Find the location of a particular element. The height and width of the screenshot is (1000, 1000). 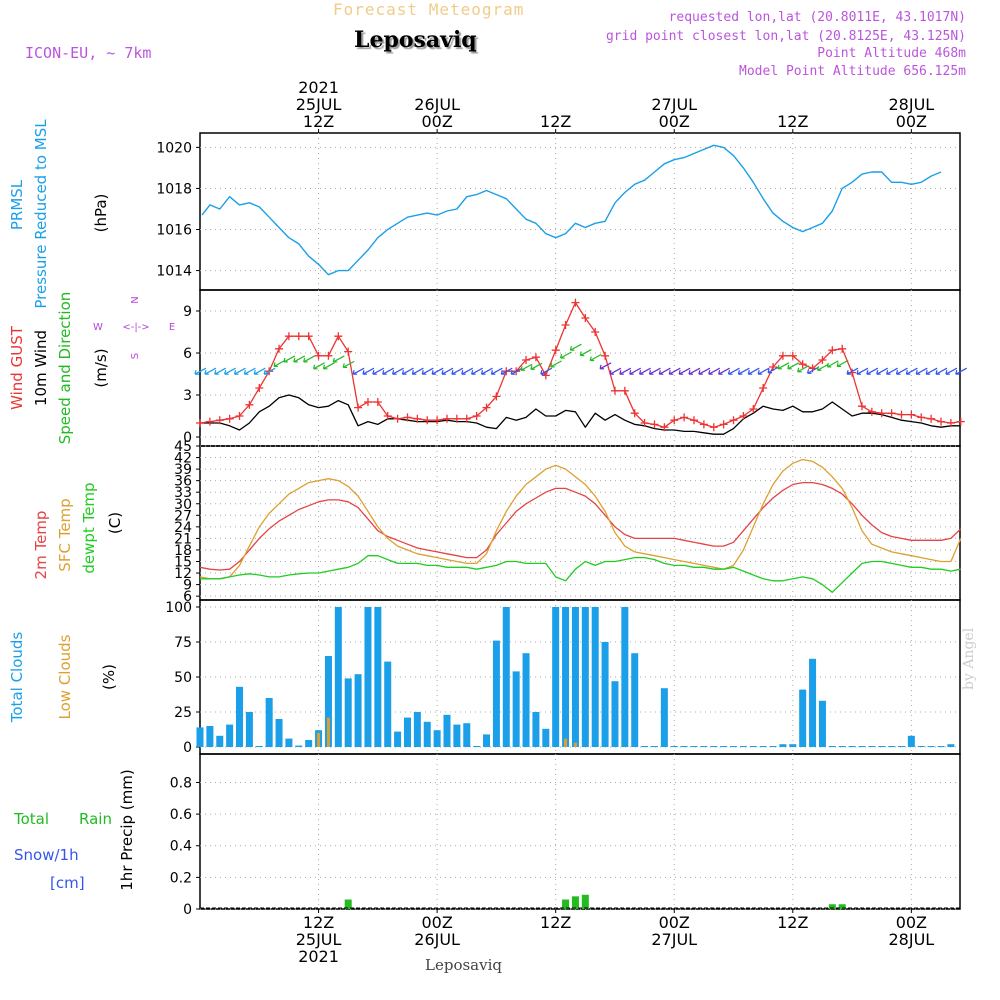

temp-sfc-series-line is located at coordinates (580, 519).